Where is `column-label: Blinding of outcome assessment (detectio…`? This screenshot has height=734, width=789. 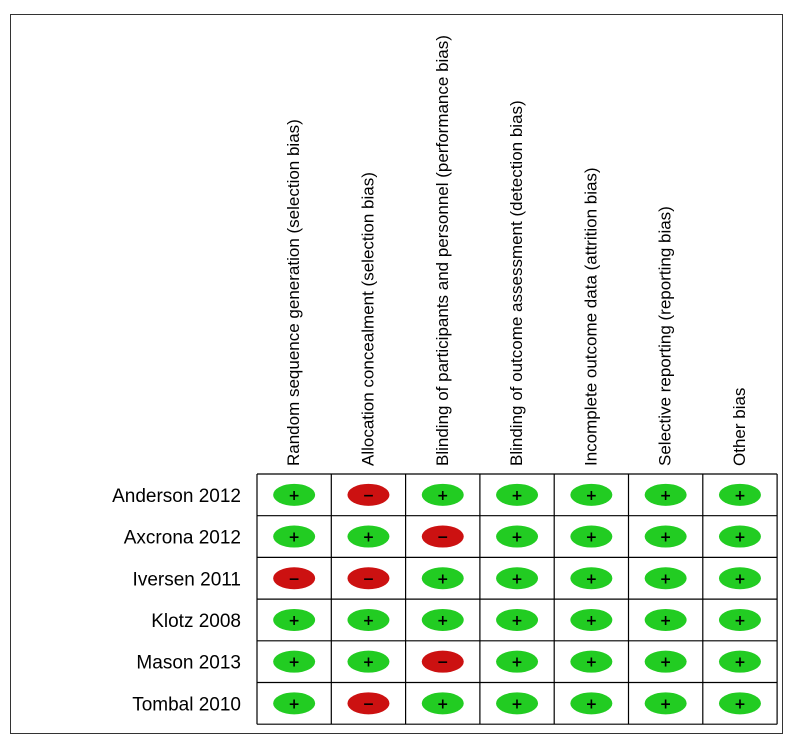
column-label: Blinding of outcome assessment (detectio… is located at coordinates (516, 283).